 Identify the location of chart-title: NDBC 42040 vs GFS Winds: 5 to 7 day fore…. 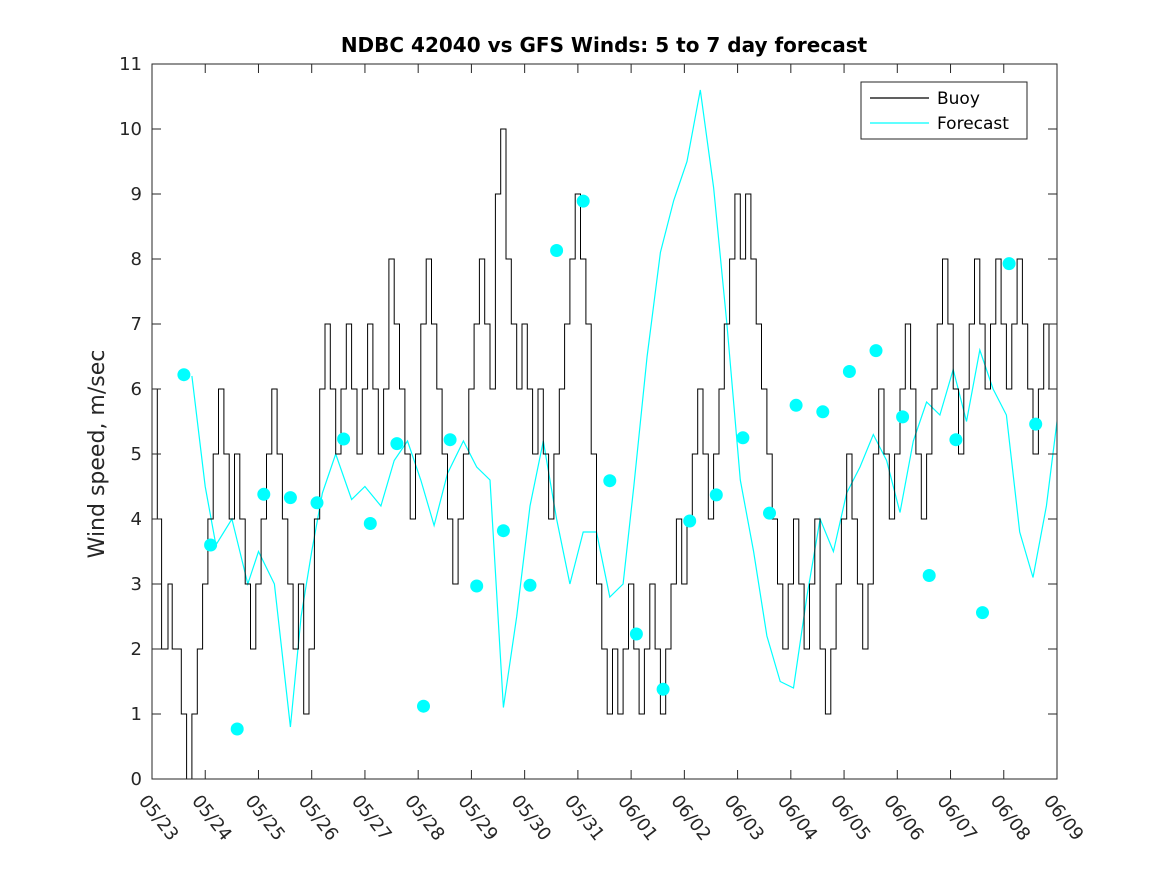
(604, 45).